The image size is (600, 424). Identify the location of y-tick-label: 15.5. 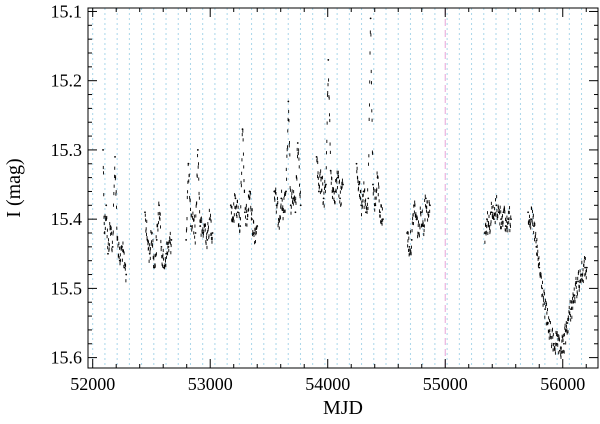
(67, 288).